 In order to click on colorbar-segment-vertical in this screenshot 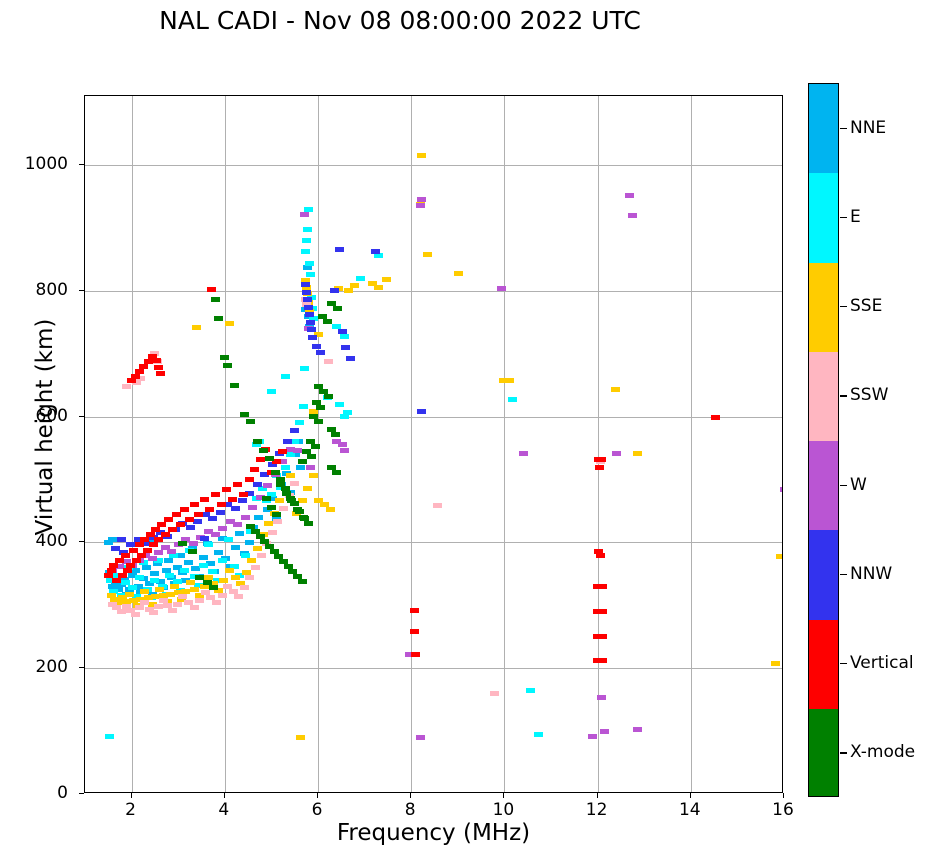, I will do `click(823, 664)`.